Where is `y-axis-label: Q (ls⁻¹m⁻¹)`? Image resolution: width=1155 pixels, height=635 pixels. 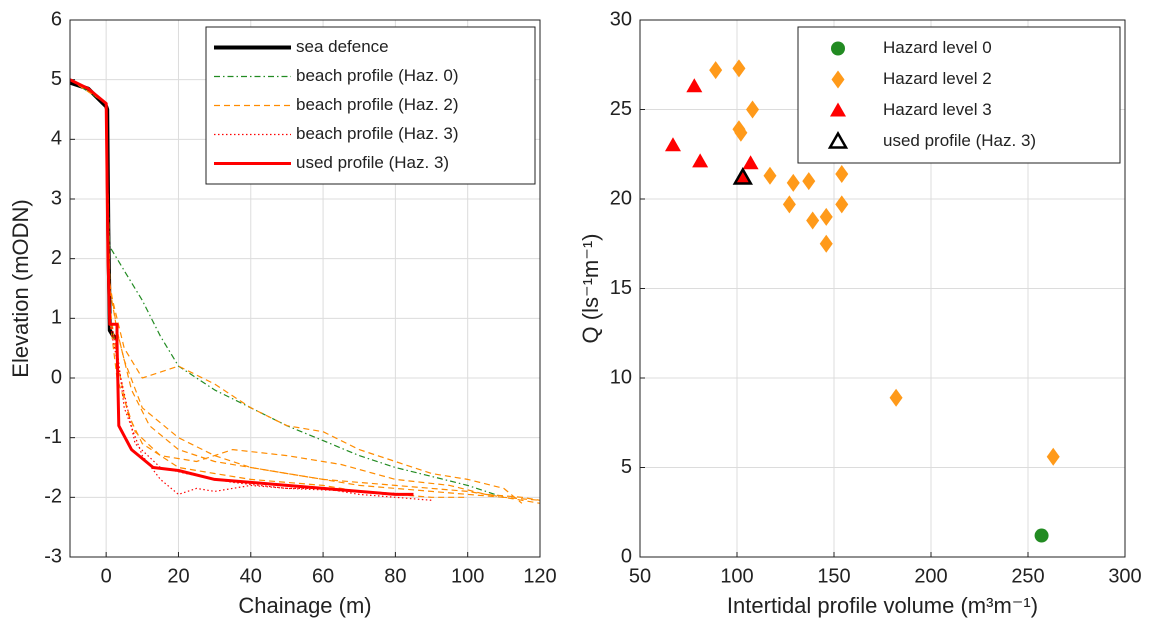
y-axis-label: Q (ls⁻¹m⁻¹) is located at coordinates (590, 289).